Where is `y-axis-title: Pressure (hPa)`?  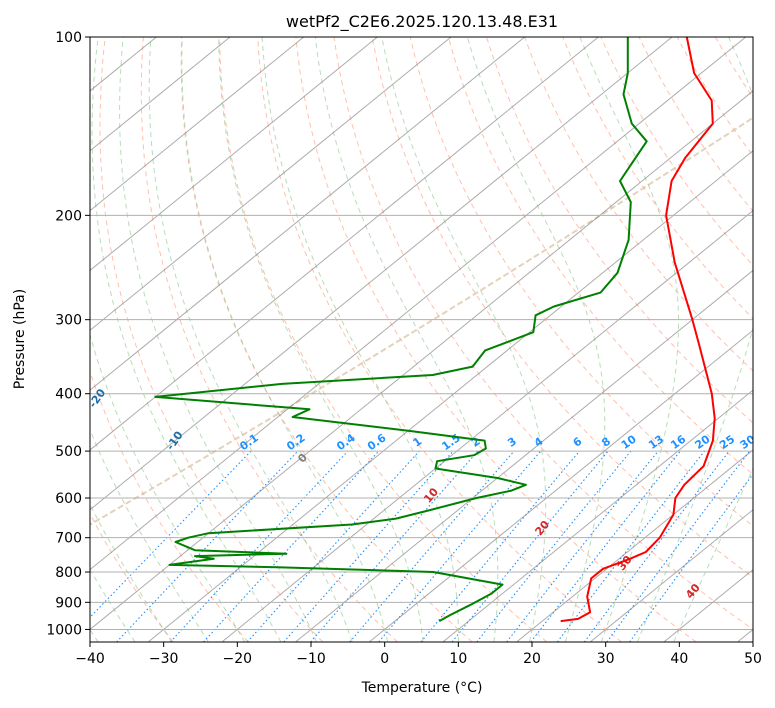 y-axis-title: Pressure (hPa) is located at coordinates (20, 339).